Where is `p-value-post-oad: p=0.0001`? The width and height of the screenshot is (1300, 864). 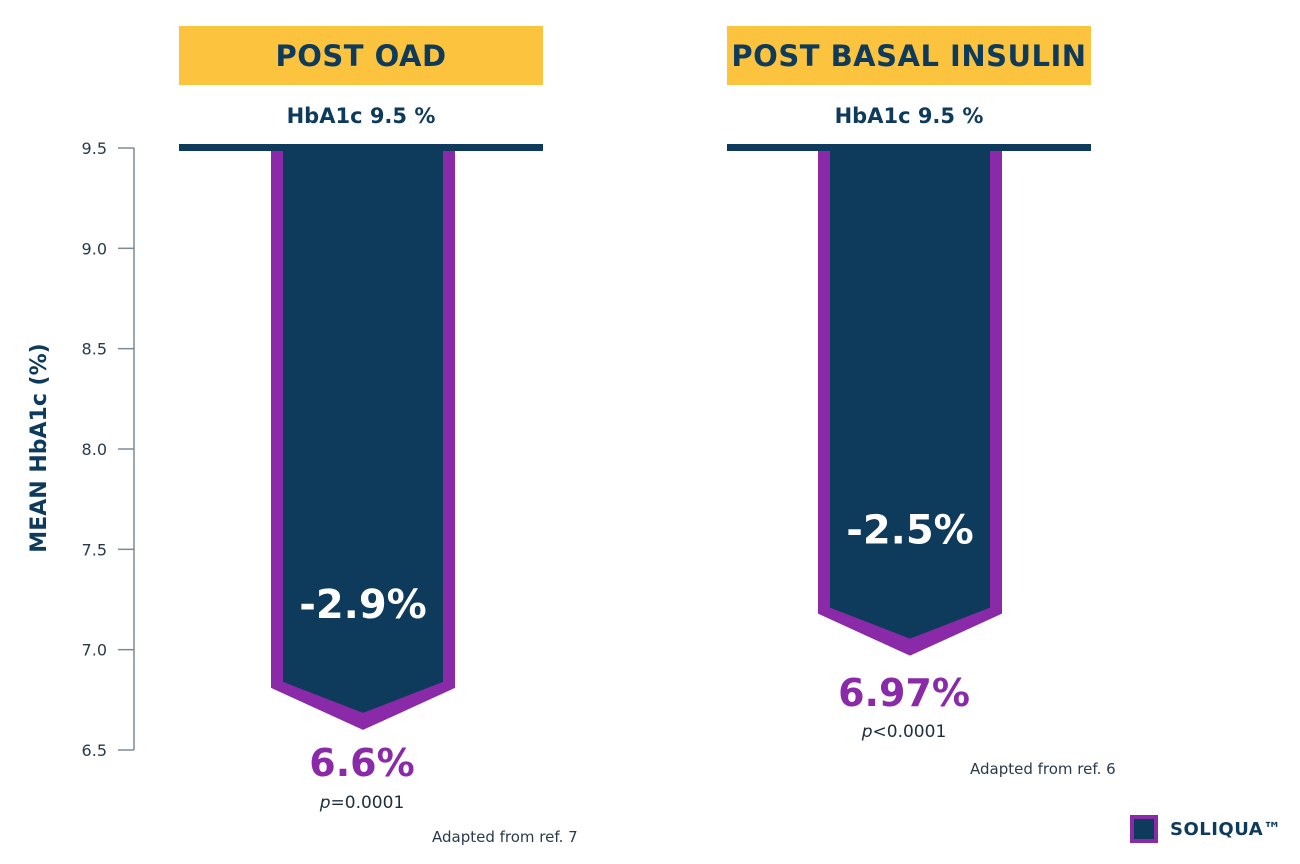 p-value-post-oad: p=0.0001 is located at coordinates (362, 803).